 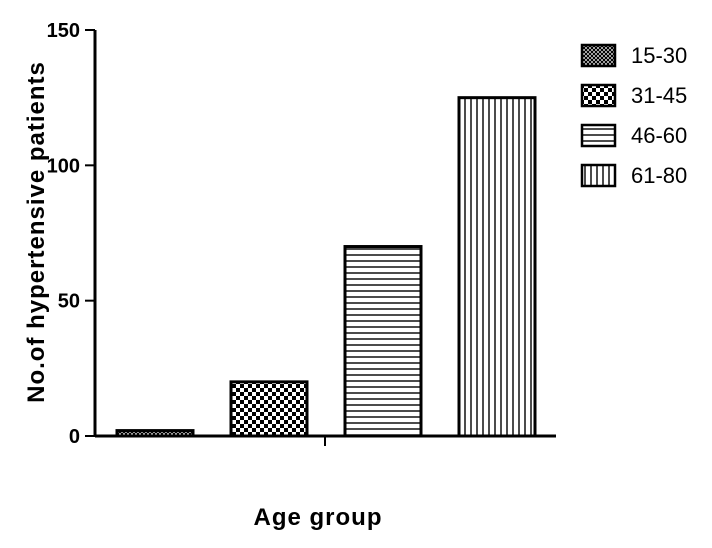 What do you see at coordinates (659, 135) in the screenshot?
I see `legend-label: 46-60` at bounding box center [659, 135].